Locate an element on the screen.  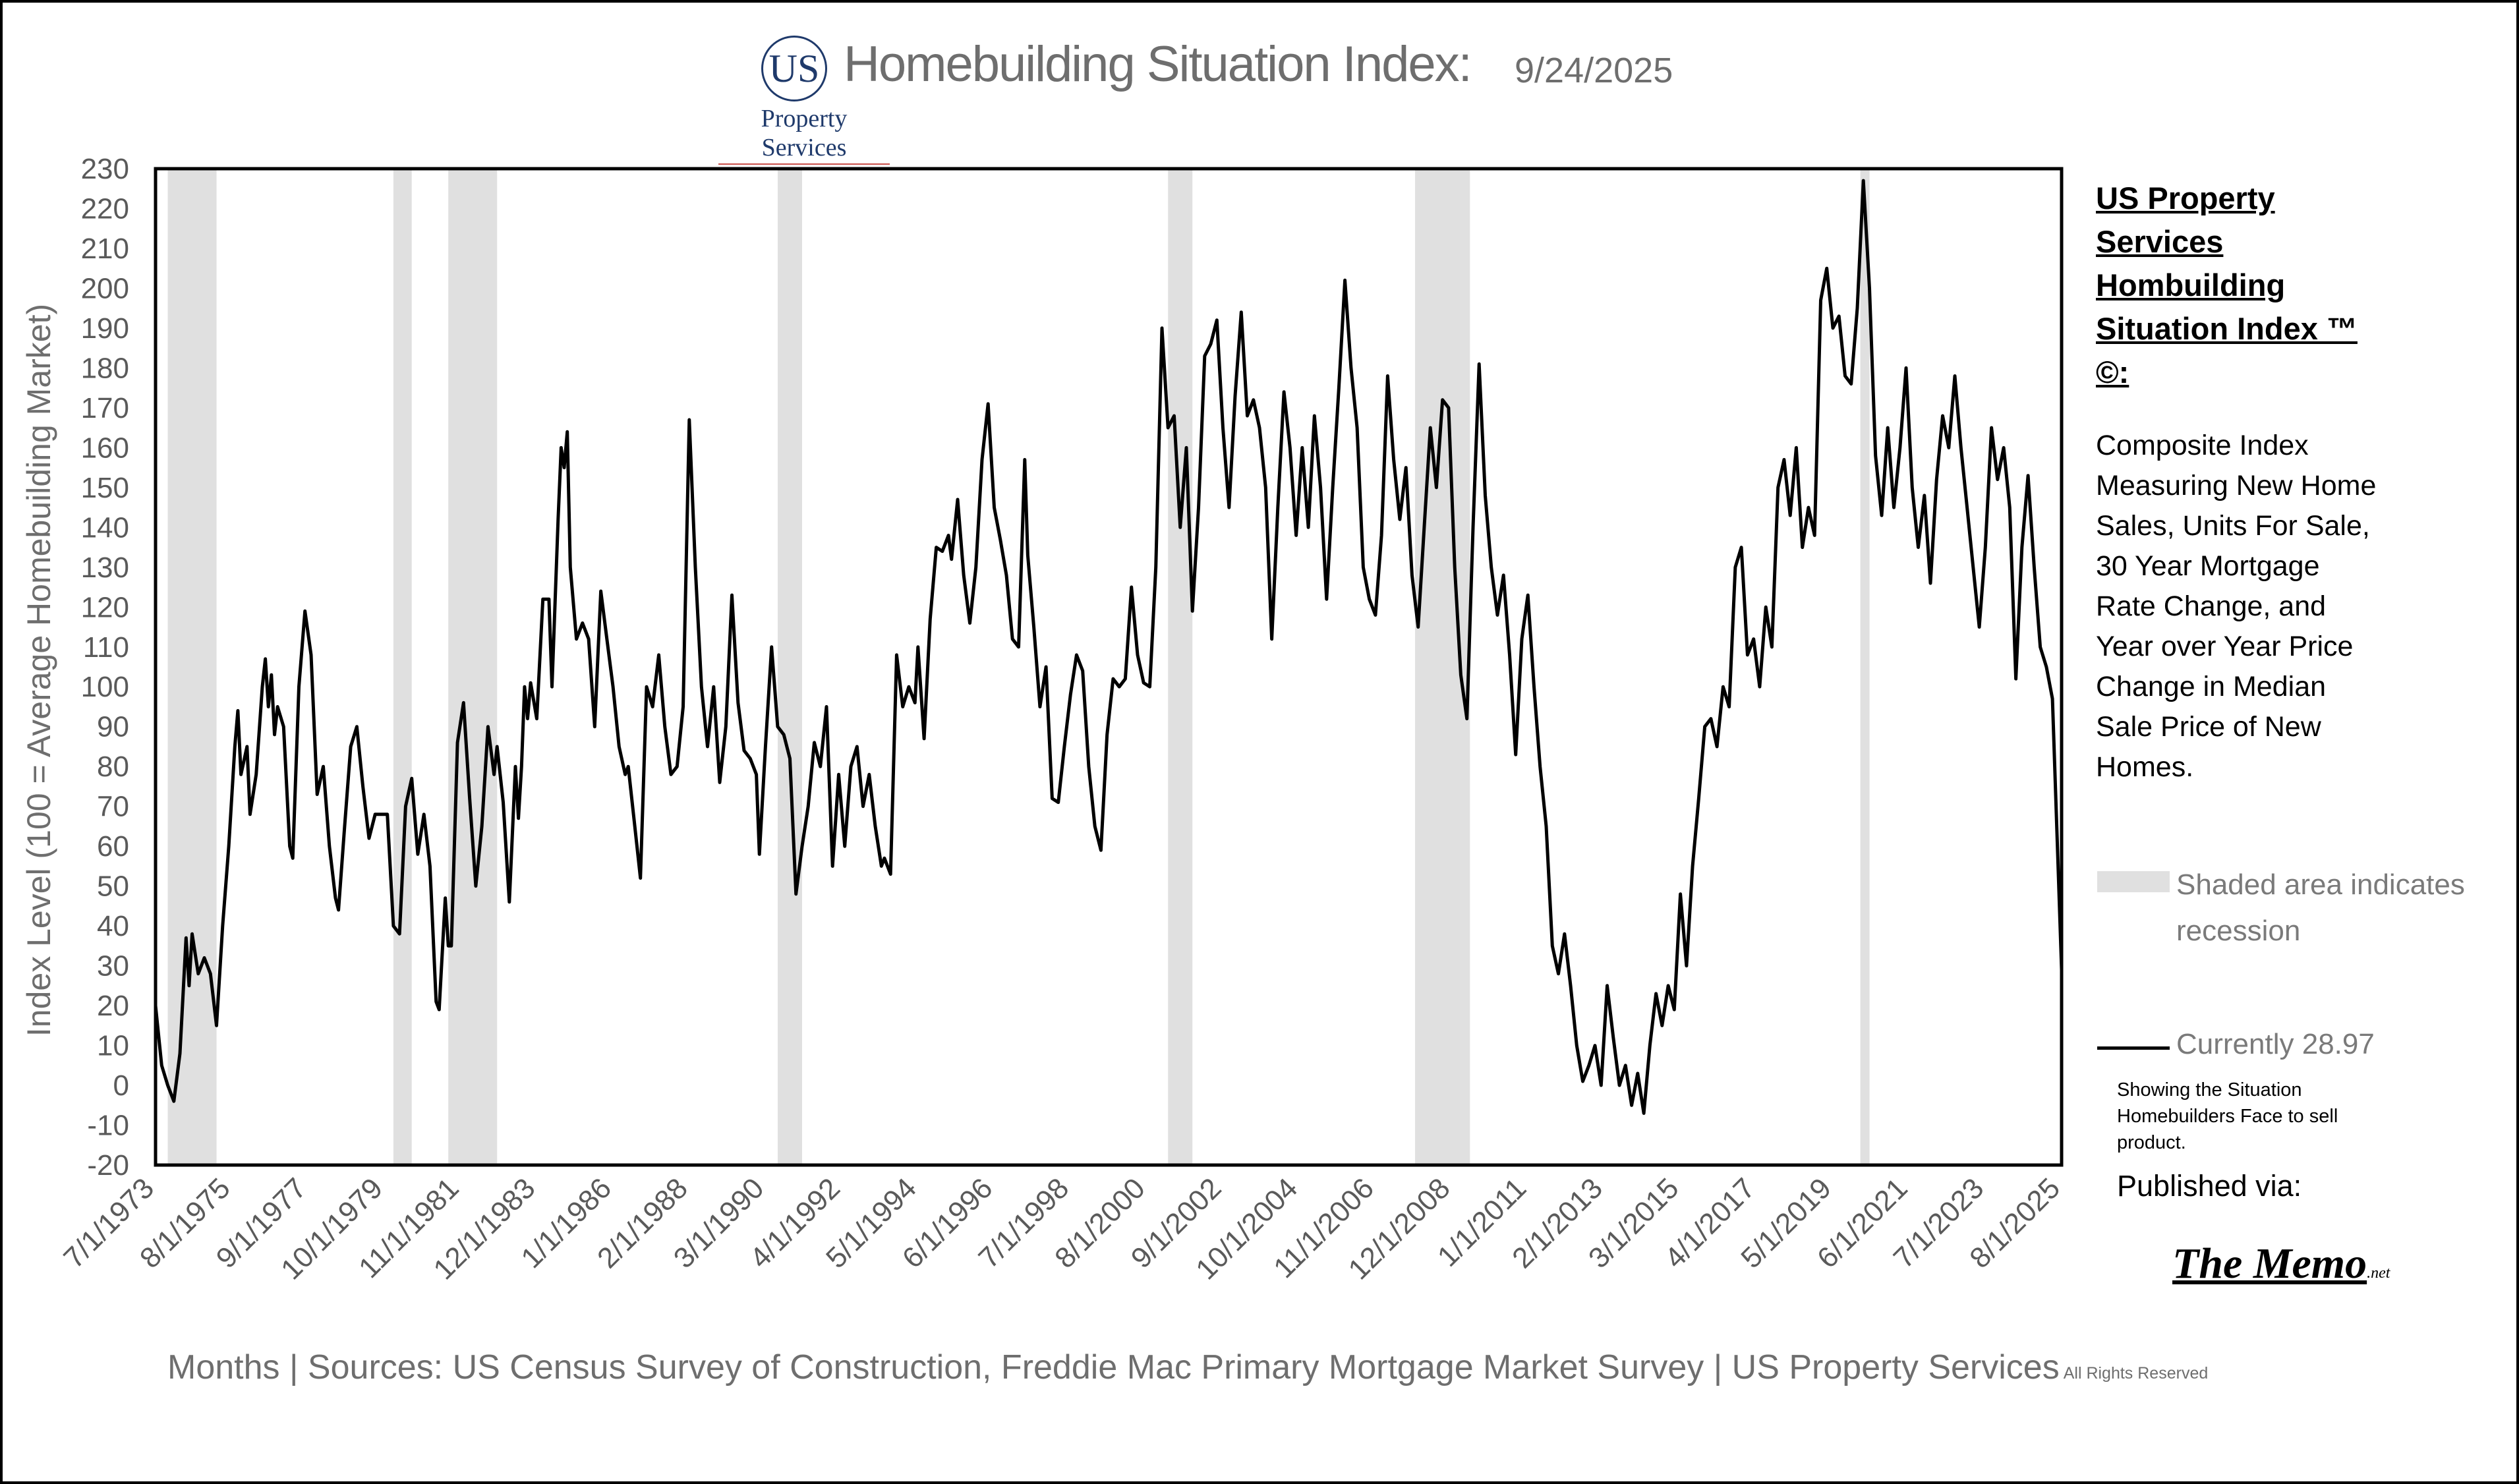
logo-badge: US is located at coordinates (794, 68).